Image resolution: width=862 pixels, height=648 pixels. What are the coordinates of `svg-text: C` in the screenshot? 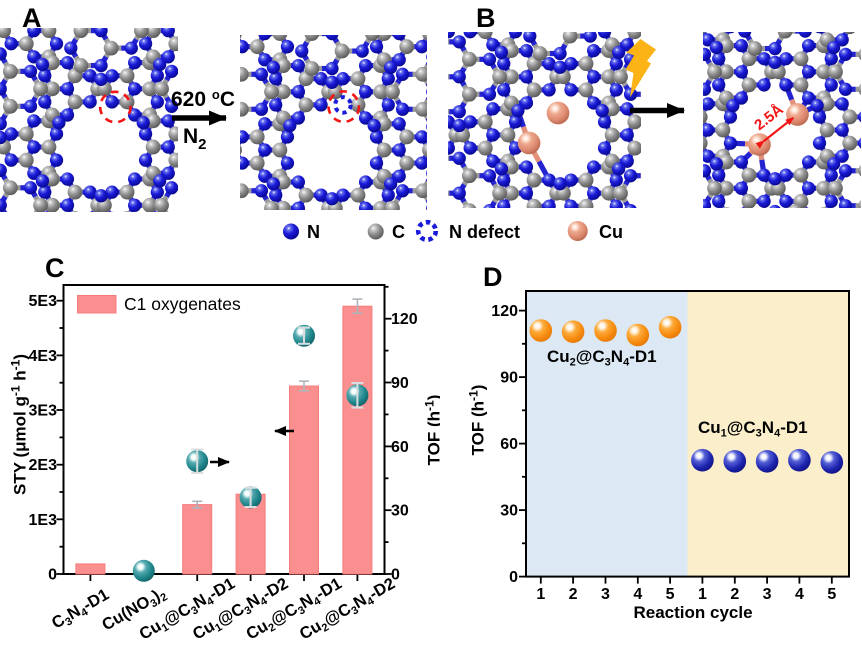 It's located at (398, 232).